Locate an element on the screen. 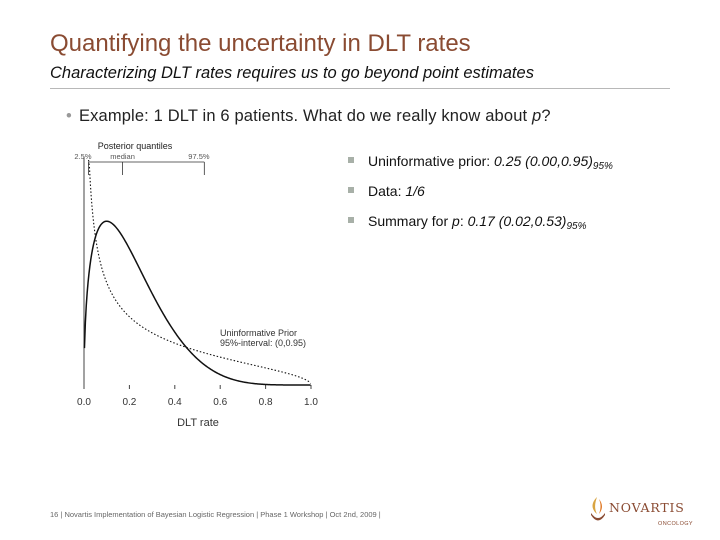 The image size is (720, 540). annotation-line-2: 95%-interval: (0,0.95) is located at coordinates (263, 343).